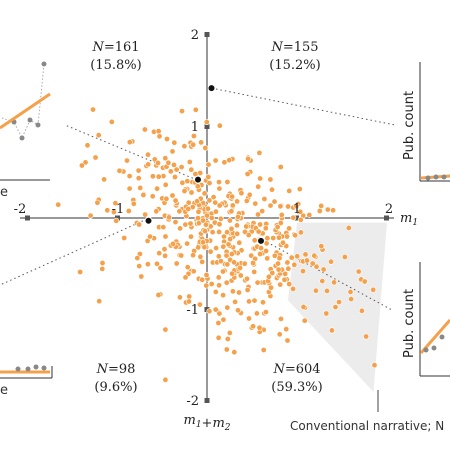  What do you see at coordinates (409, 219) in the screenshot?
I see `x-axis-label: m1` at bounding box center [409, 219].